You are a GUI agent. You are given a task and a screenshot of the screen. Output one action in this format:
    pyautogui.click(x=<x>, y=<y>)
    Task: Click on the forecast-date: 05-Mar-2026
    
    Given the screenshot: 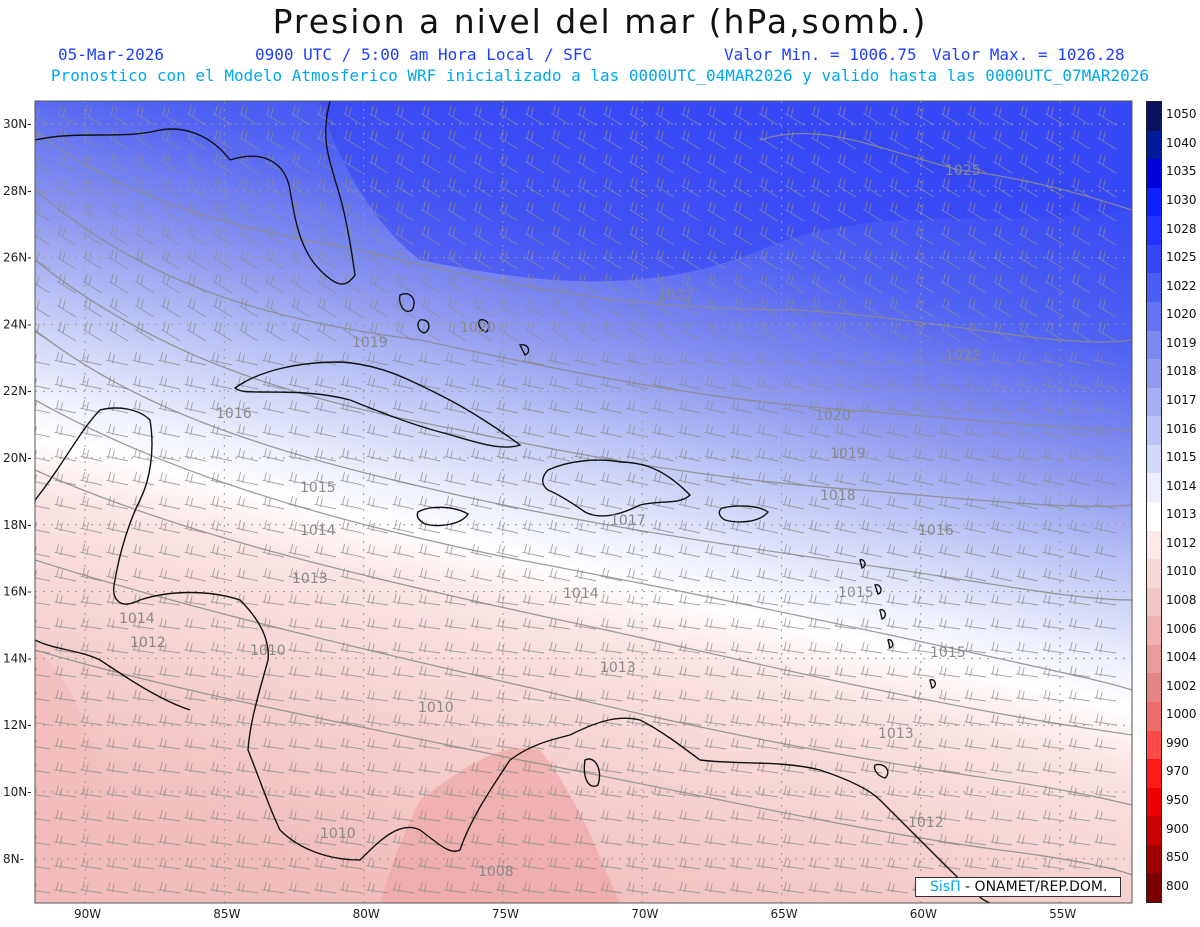 What is the action you would take?
    pyautogui.click(x=111, y=54)
    